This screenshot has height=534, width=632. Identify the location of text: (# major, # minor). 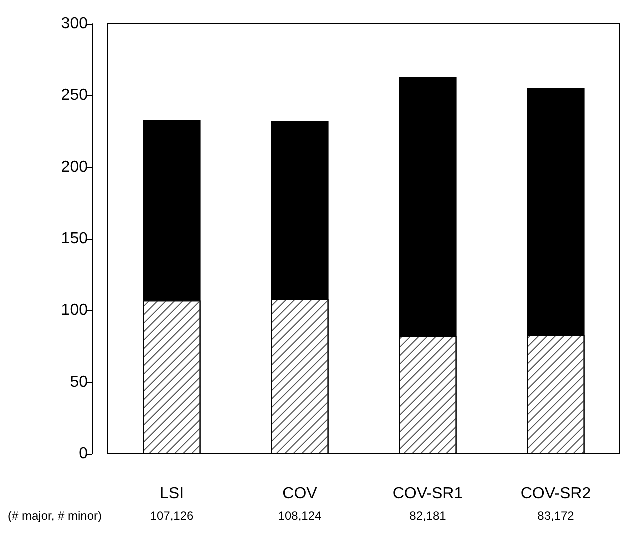
(55, 516).